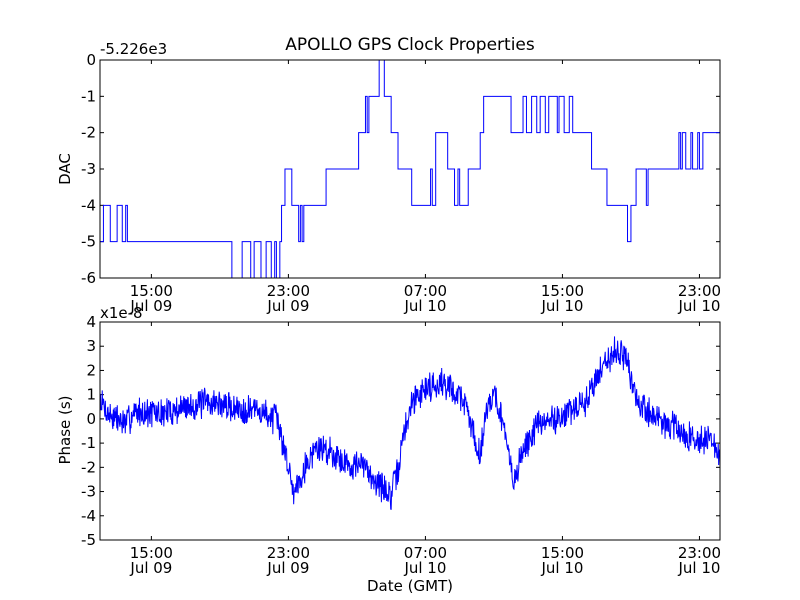 The image size is (800, 600). I want to click on dac-y-tick-label: 0, so click(91, 60).